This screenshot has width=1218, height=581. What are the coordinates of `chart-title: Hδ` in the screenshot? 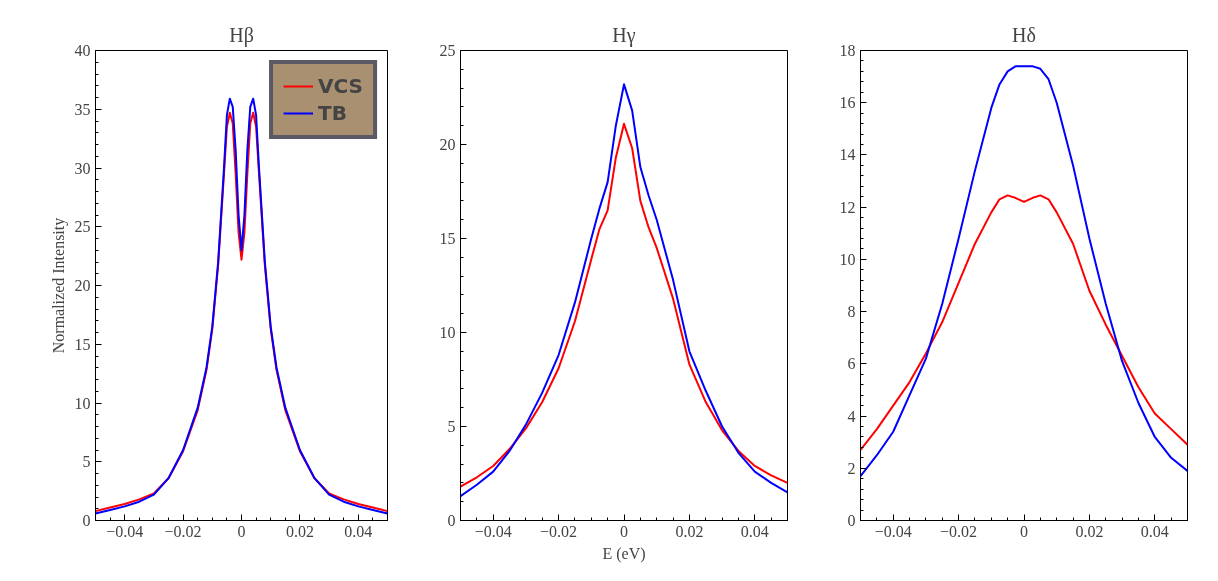 It's located at (1024, 34).